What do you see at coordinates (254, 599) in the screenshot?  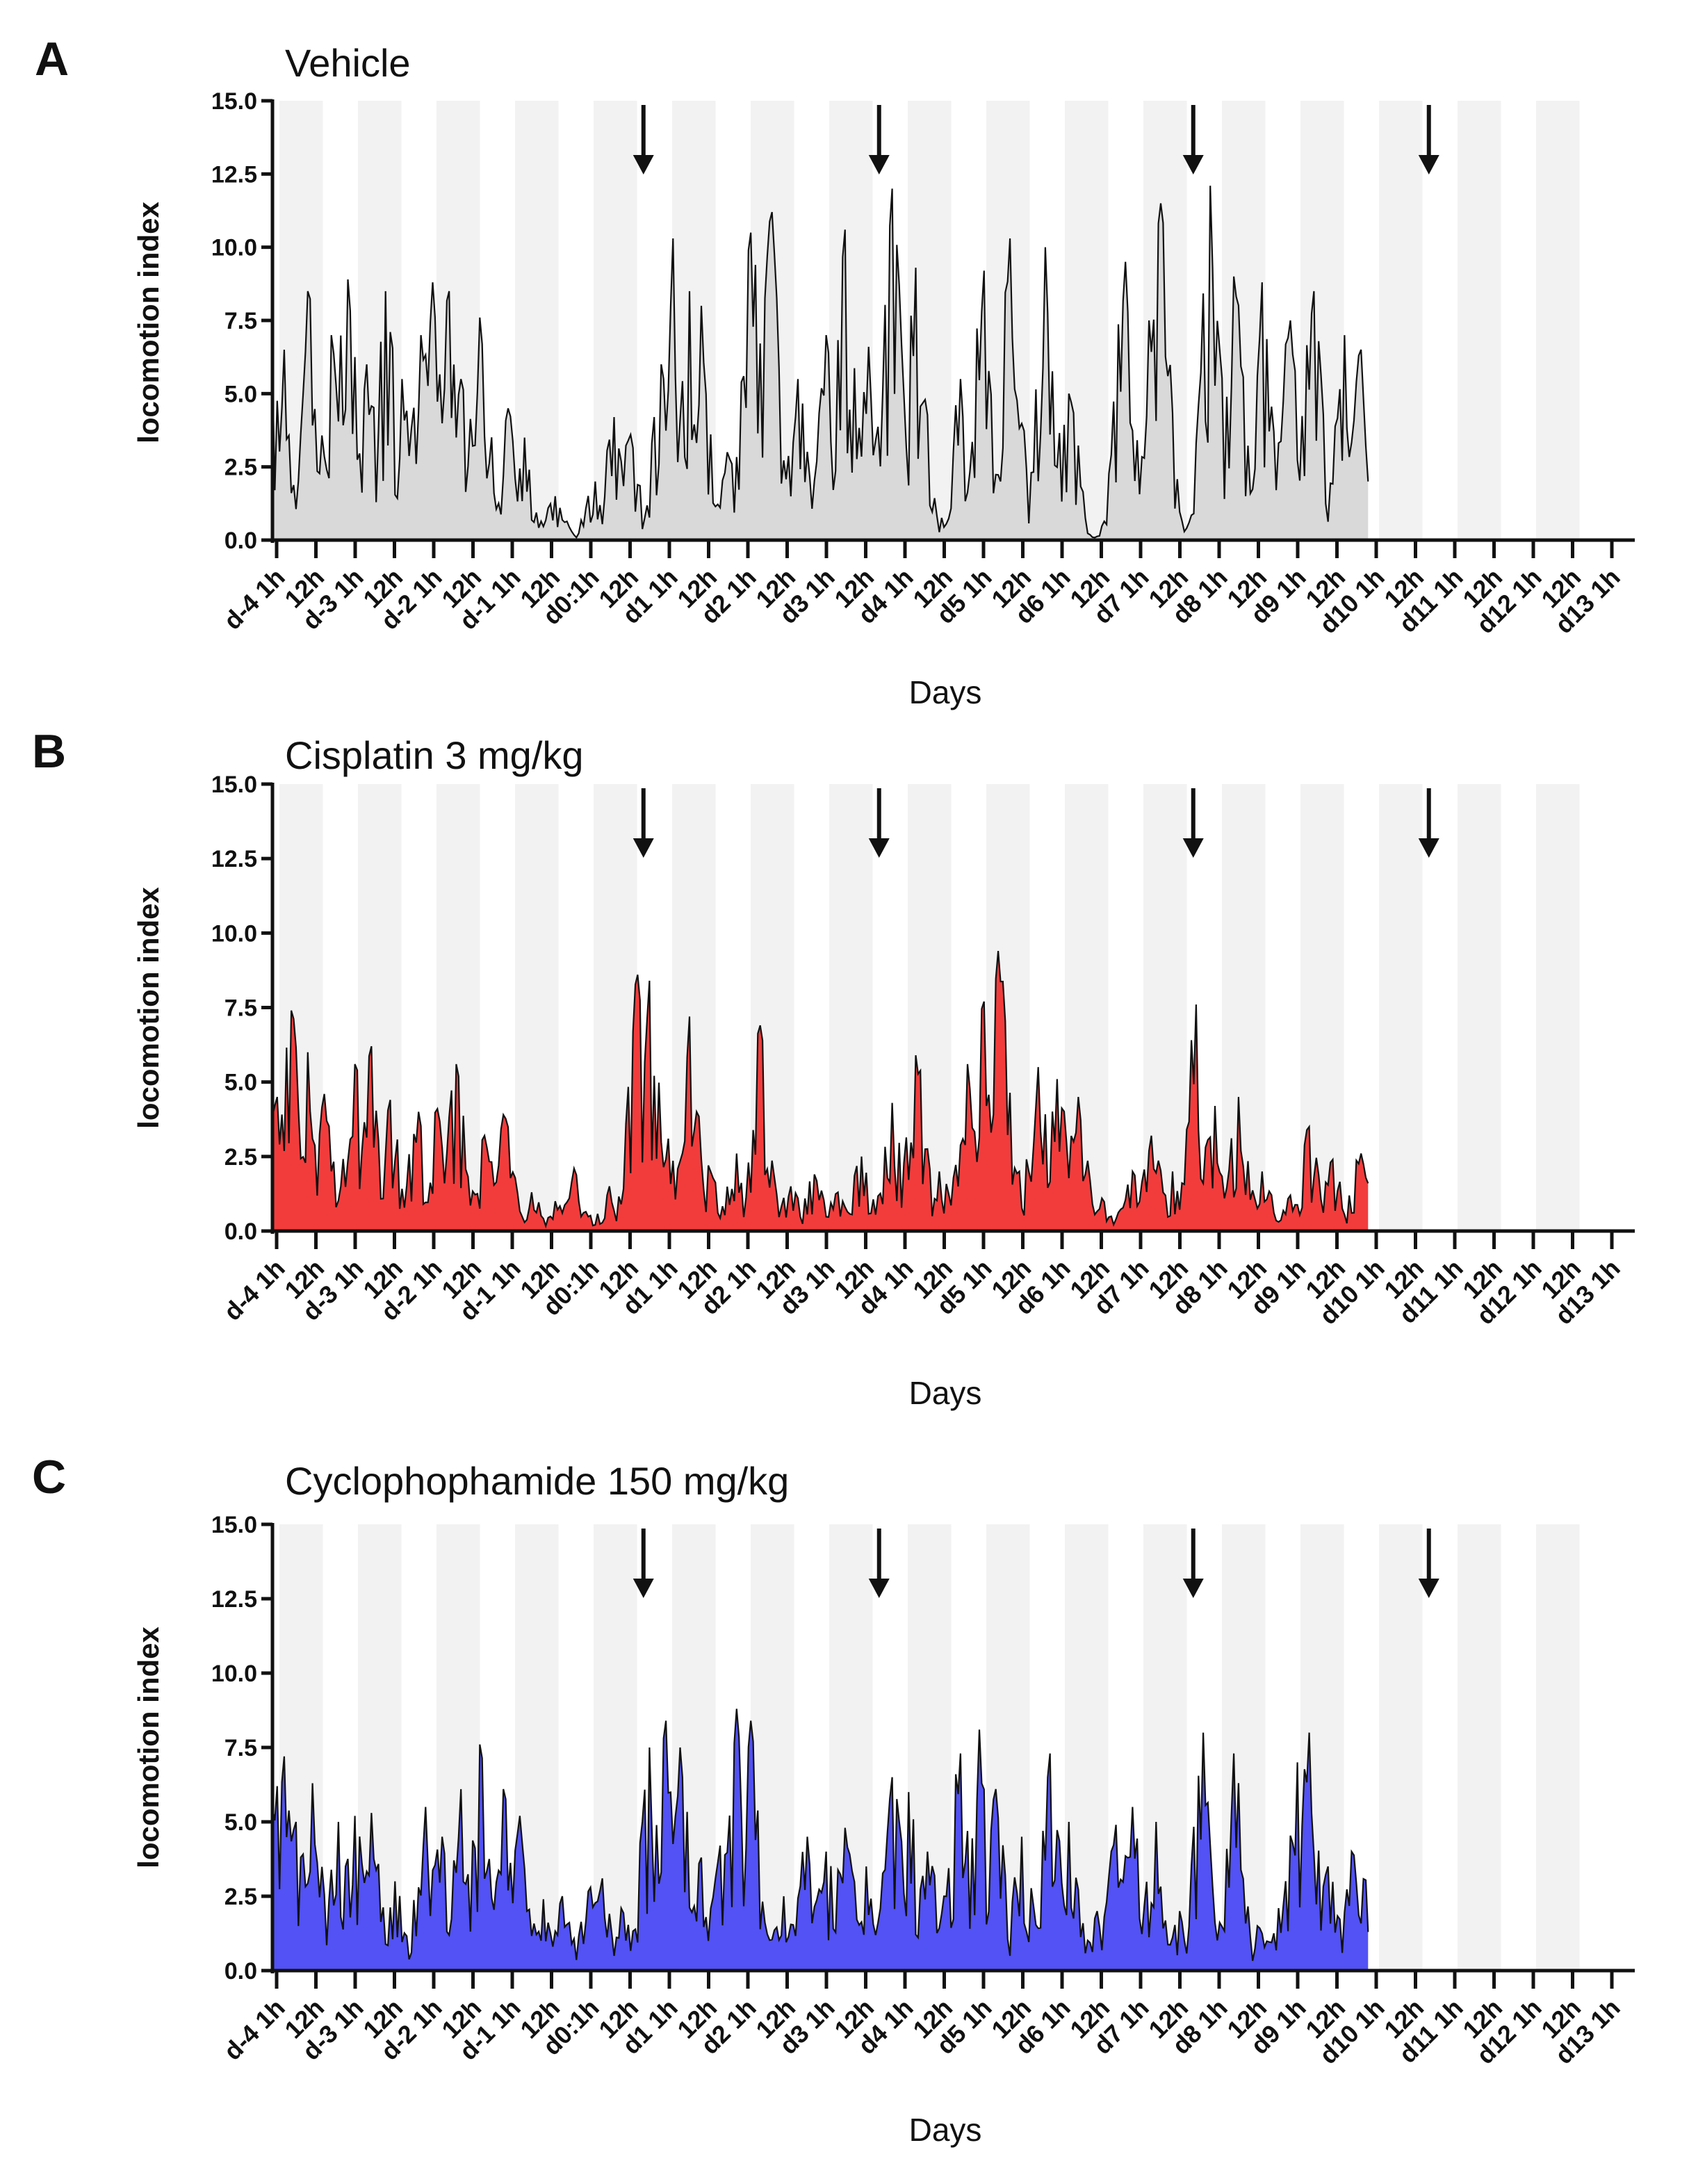 I see `x-tick-label-a: d-4 1h` at bounding box center [254, 599].